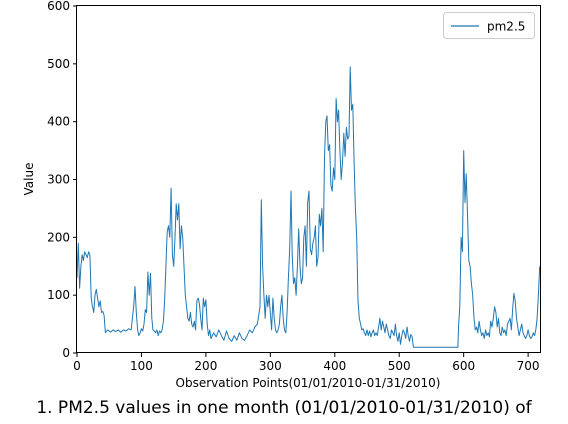  What do you see at coordinates (506, 27) in the screenshot?
I see `legend-label-pm2.5: pm2.5` at bounding box center [506, 27].